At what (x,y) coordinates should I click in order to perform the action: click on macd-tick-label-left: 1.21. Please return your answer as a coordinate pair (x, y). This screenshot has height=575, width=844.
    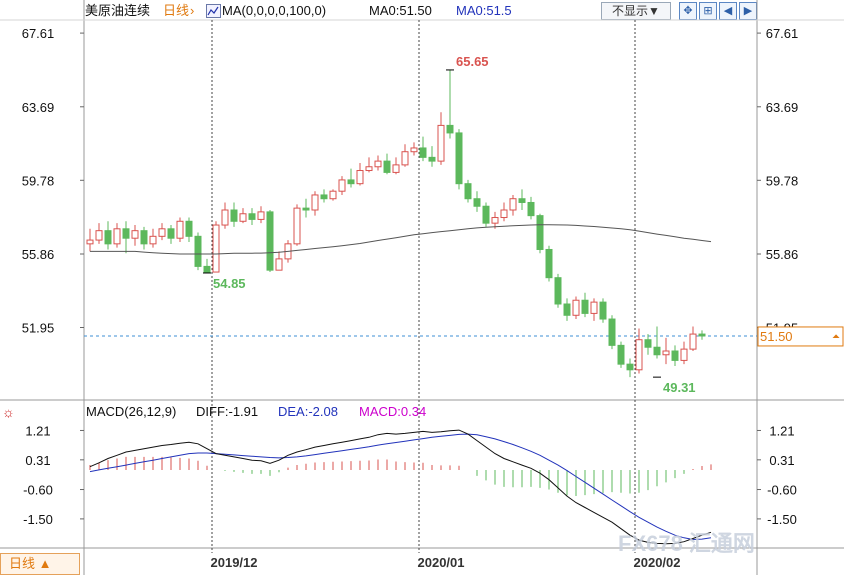
    Looking at the image, I should click on (37, 430).